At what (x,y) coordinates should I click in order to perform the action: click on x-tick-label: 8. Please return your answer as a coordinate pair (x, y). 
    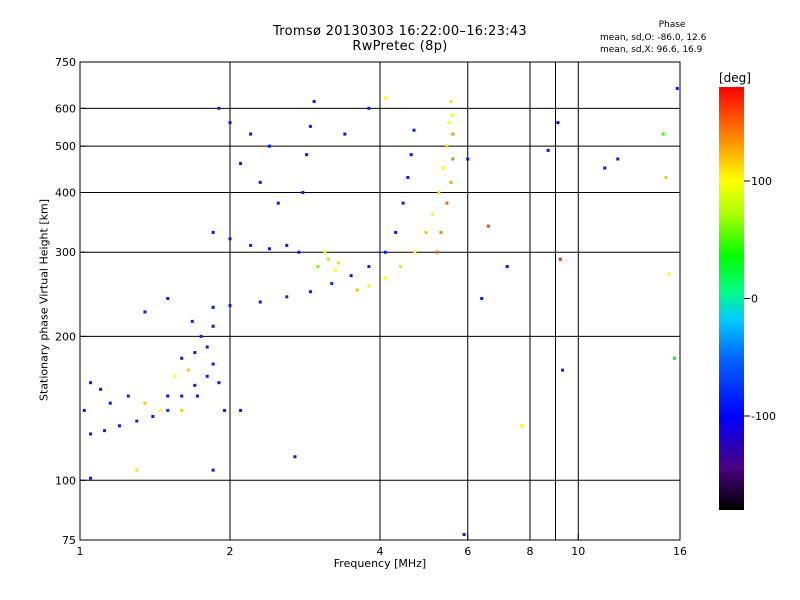
    Looking at the image, I should click on (530, 551).